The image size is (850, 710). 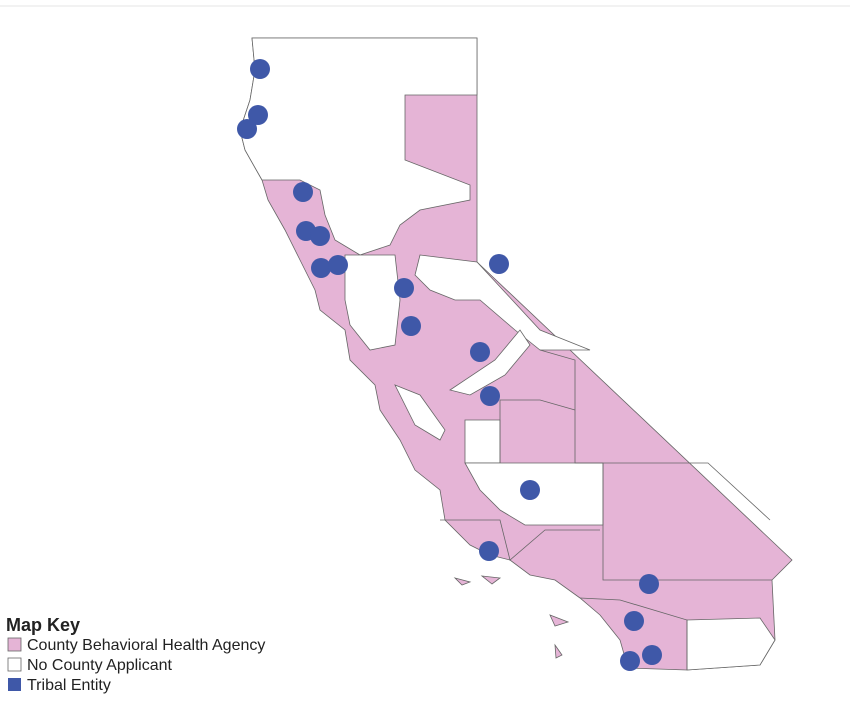 I want to click on sierra-counties, so click(x=502, y=302).